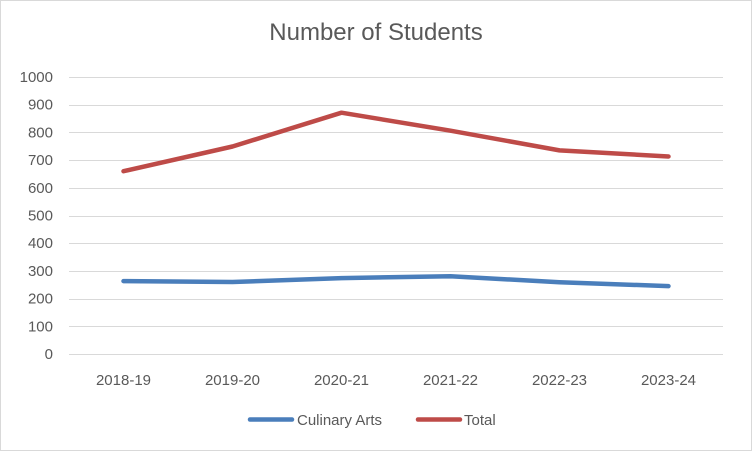 The image size is (752, 451). I want to click on series-line-culinary-arts, so click(396, 281).